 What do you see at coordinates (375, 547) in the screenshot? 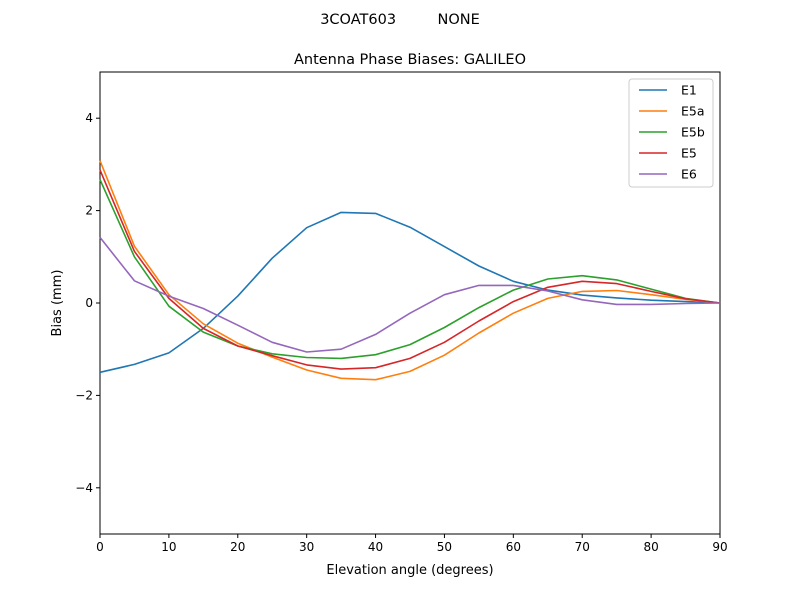
I see `x-tick-label: 40` at bounding box center [375, 547].